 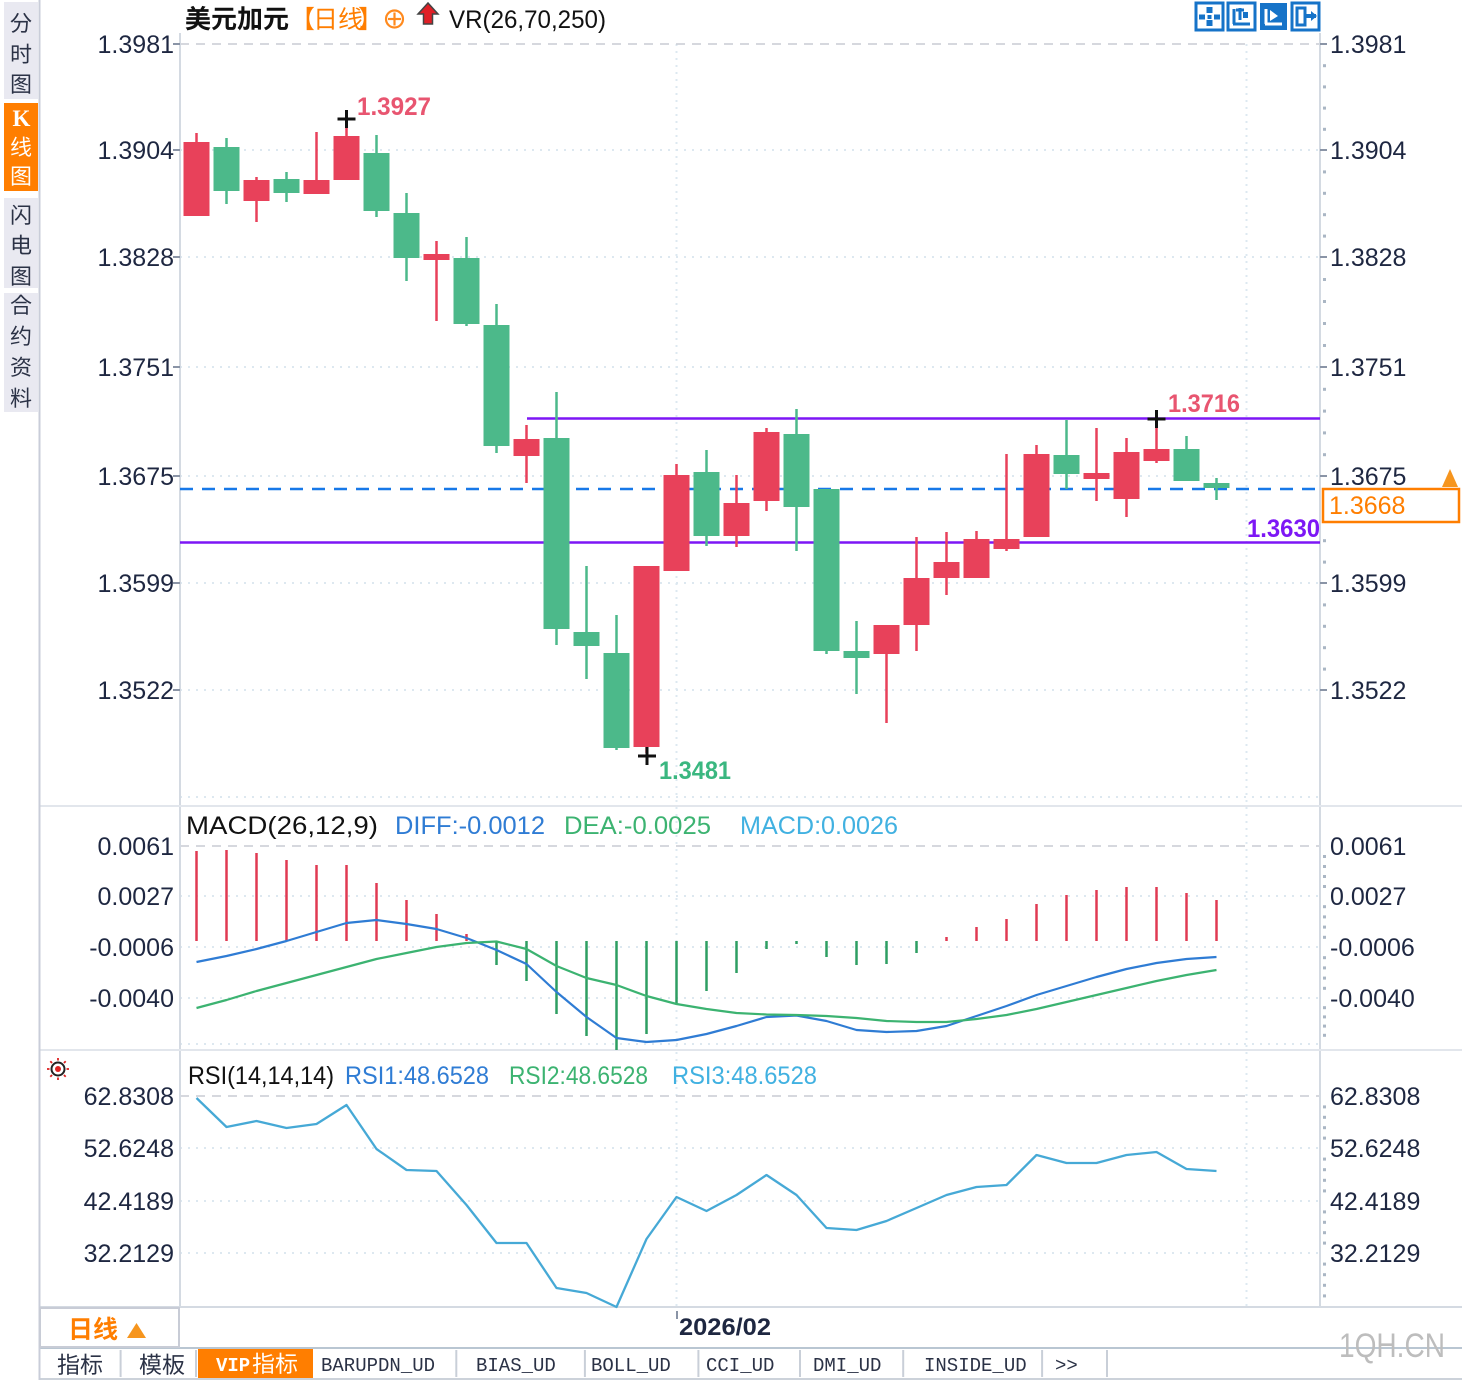 I want to click on svg-text: MACD:0.0026, so click(x=819, y=826).